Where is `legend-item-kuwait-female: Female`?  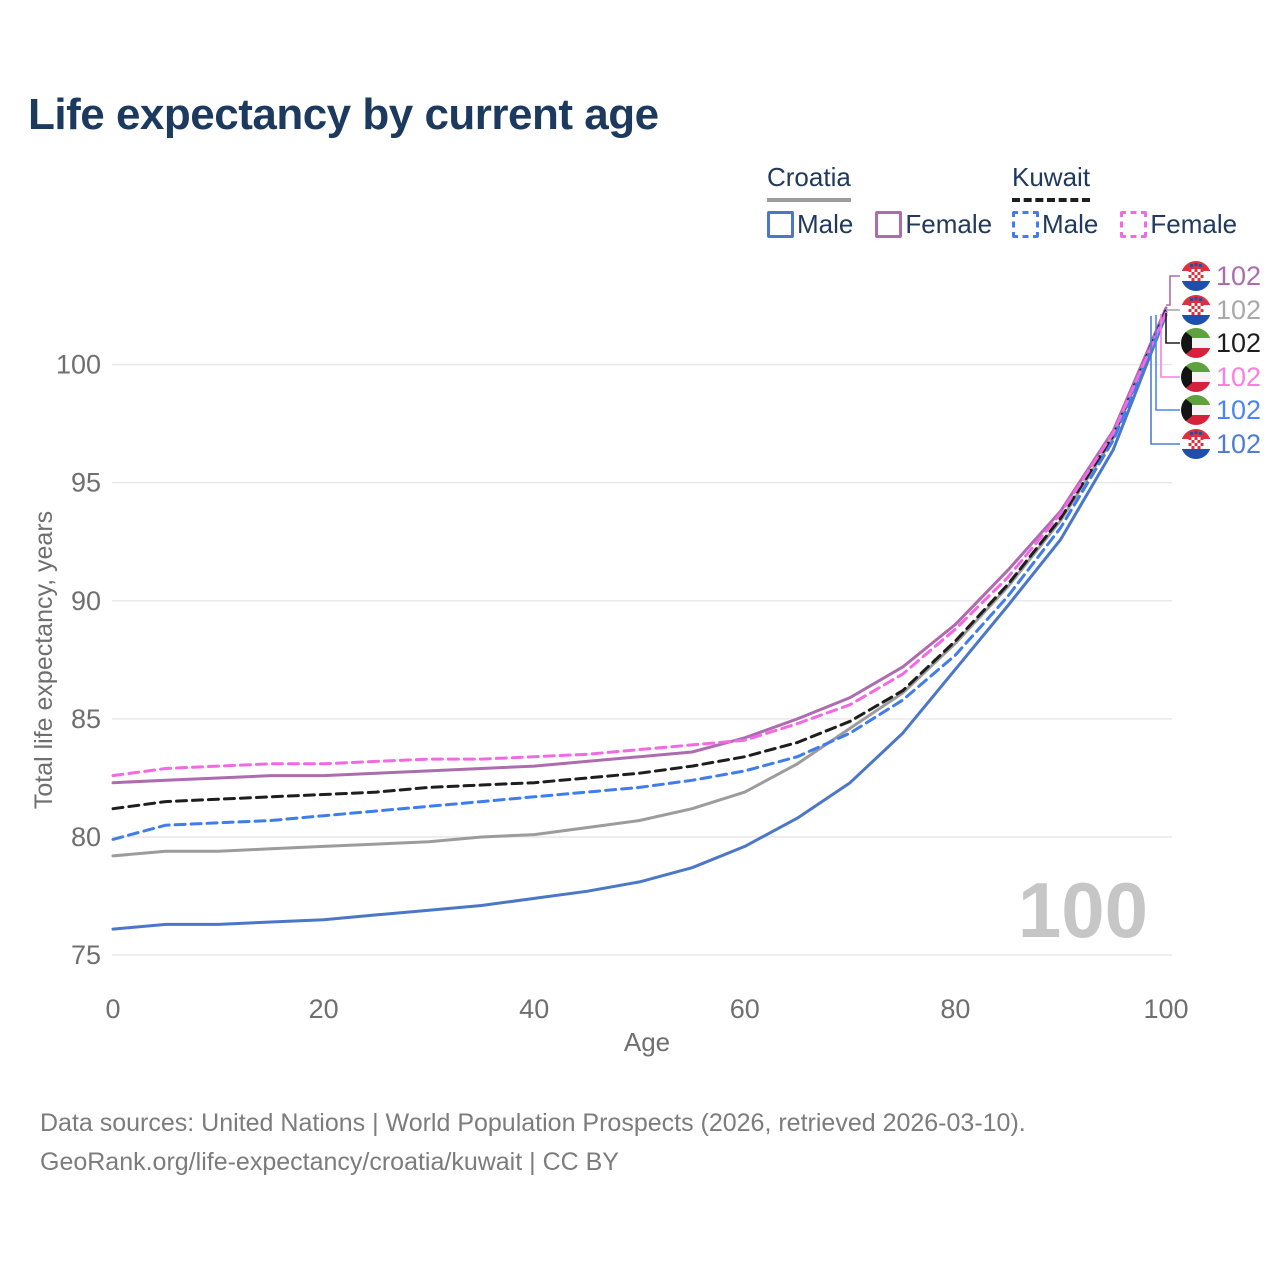
legend-item-kuwait-female: Female is located at coordinates (1178, 224).